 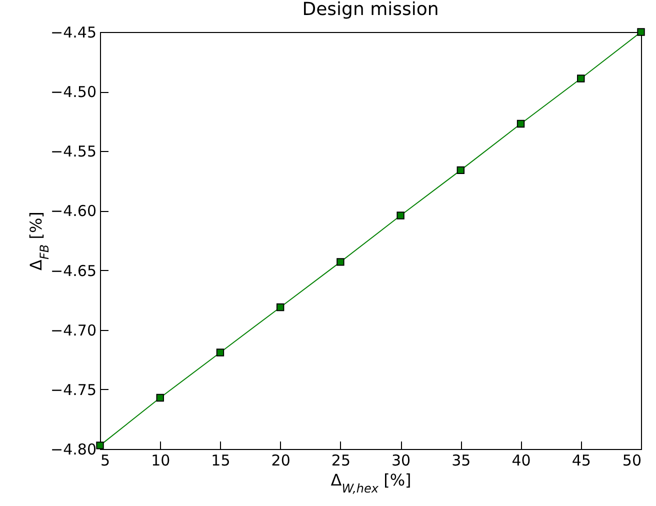 I want to click on y-tick-label: −4.55, so click(x=73, y=151).